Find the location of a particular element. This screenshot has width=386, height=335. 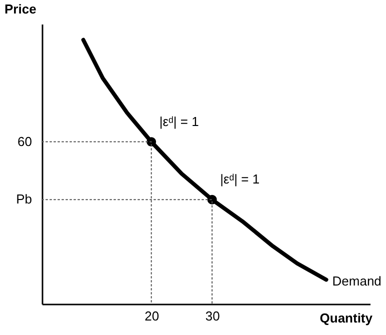

x-axis-title: Quantity is located at coordinates (347, 318).